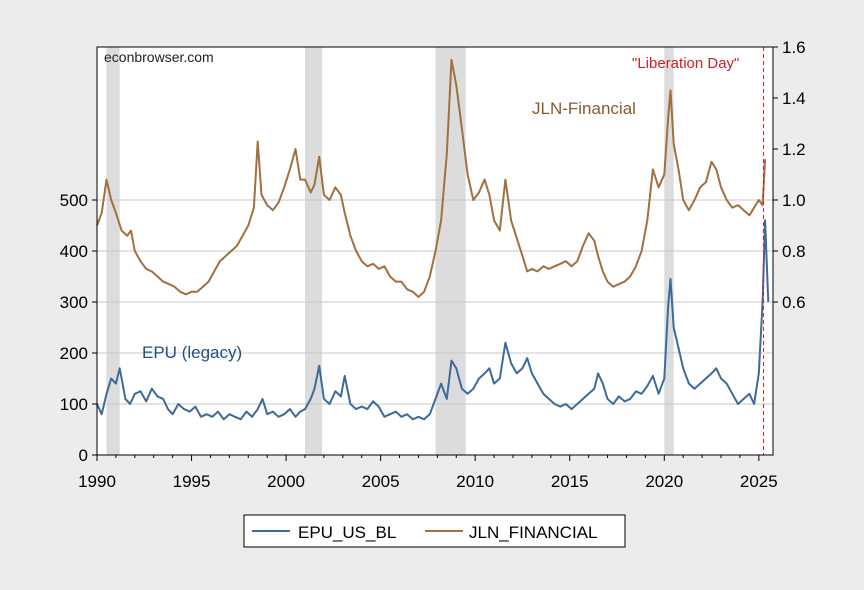  Describe the element at coordinates (434, 531) in the screenshot. I see `legend: EPU_US_BL JLN_FINANCIAL` at that location.